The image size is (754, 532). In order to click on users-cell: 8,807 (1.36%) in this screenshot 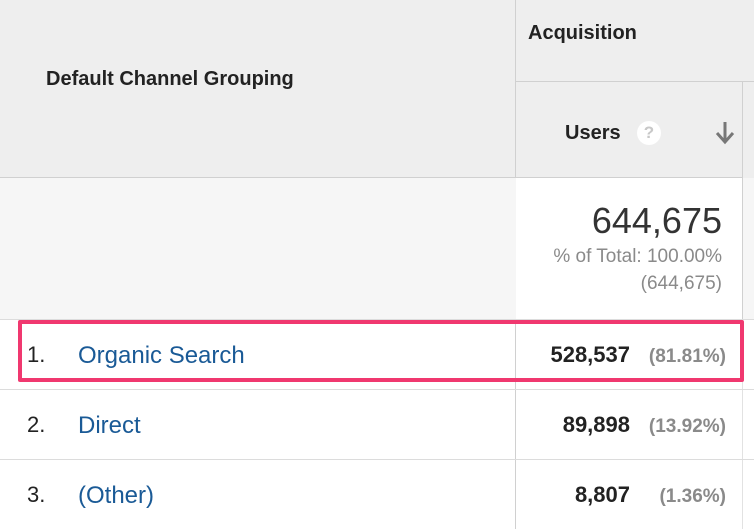, I will do `click(621, 494)`.